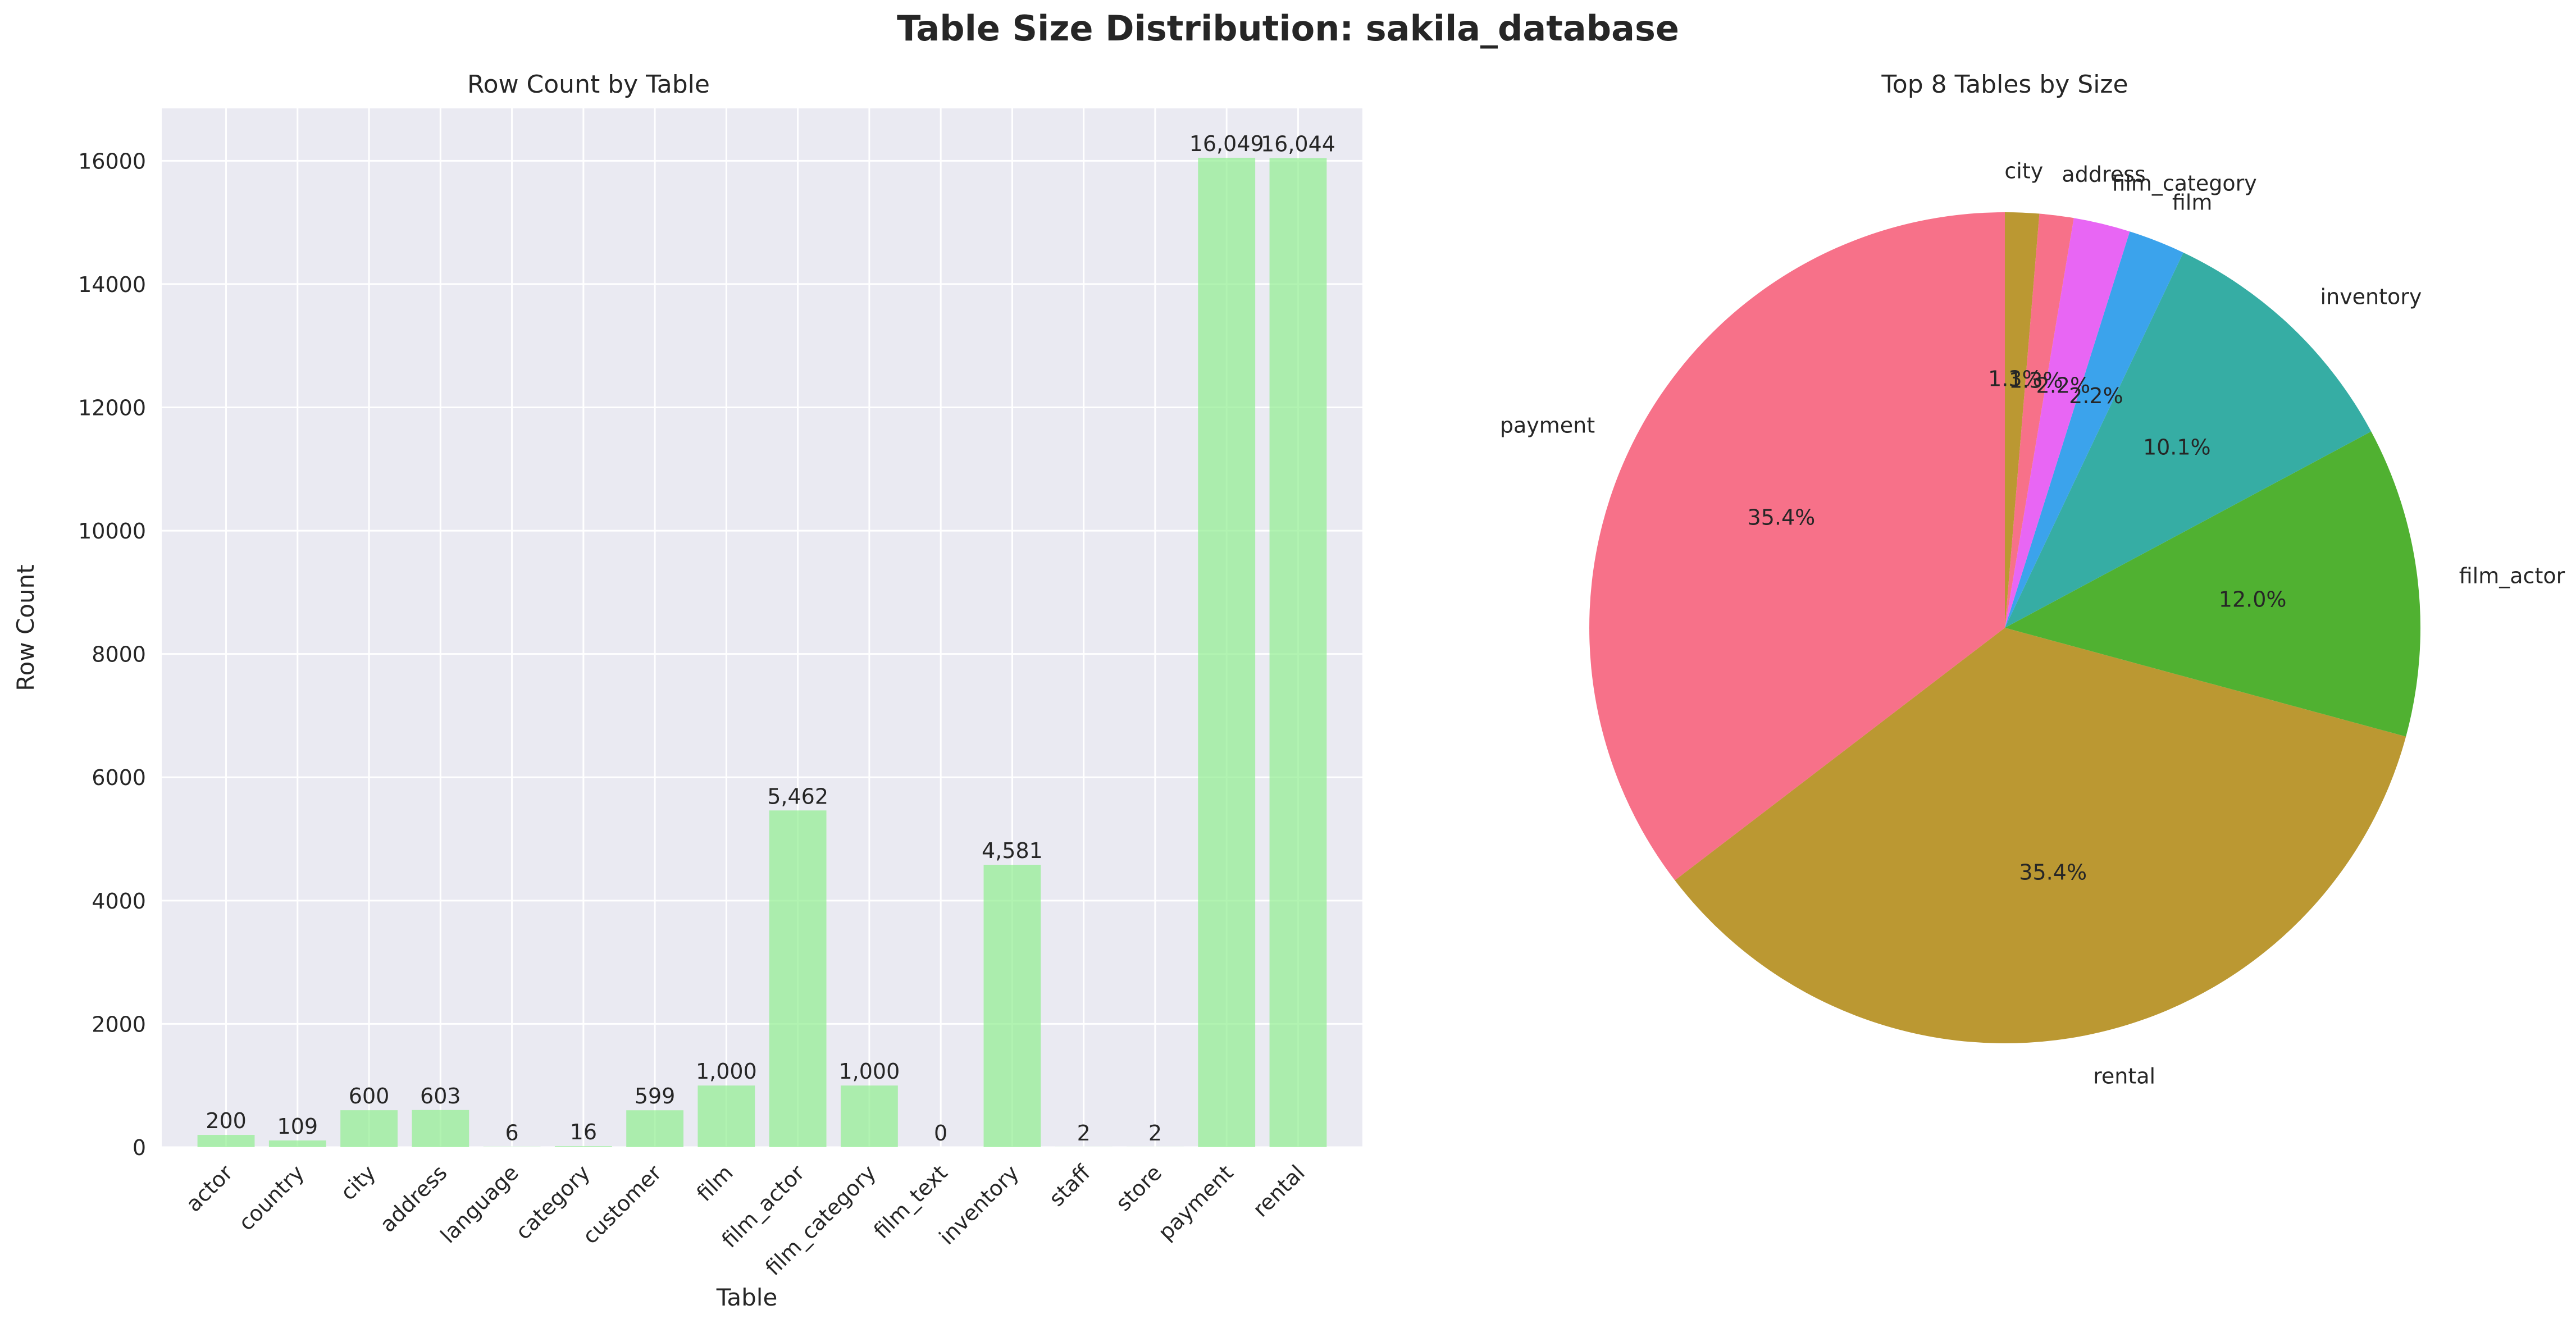  Describe the element at coordinates (2512, 576) in the screenshot. I see `pie-label: film_actor` at that location.